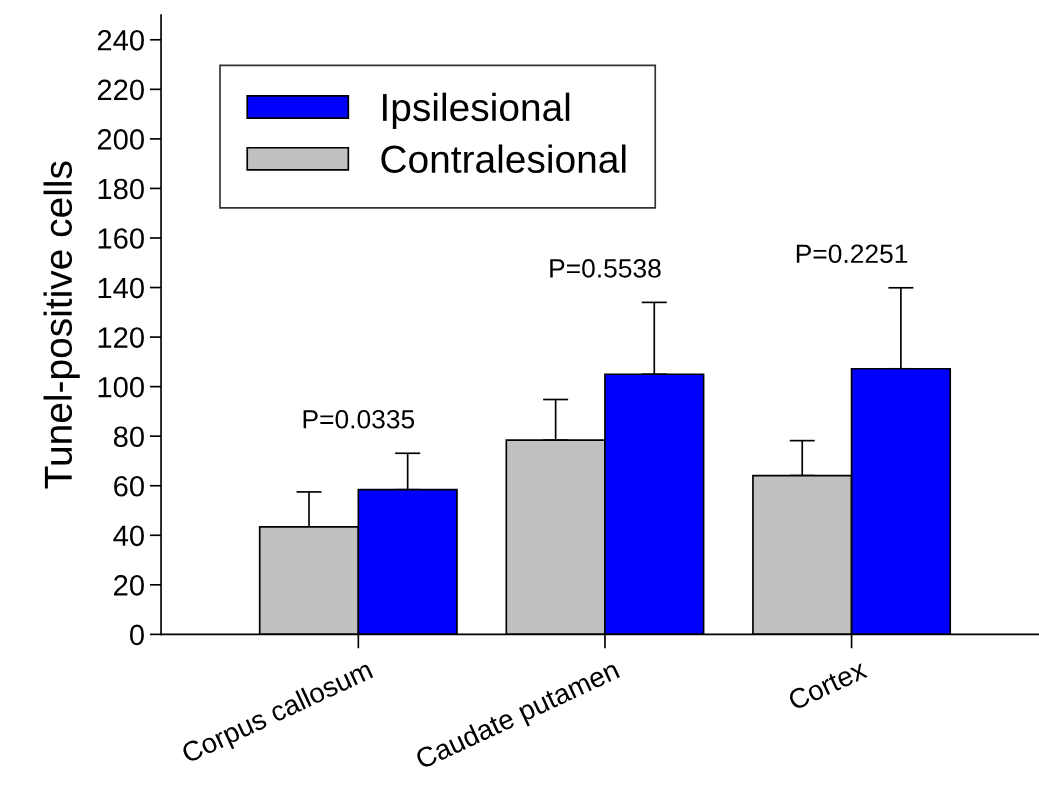 Image resolution: width=1039 pixels, height=790 pixels. I want to click on y-tick-label: 60, so click(129, 486).